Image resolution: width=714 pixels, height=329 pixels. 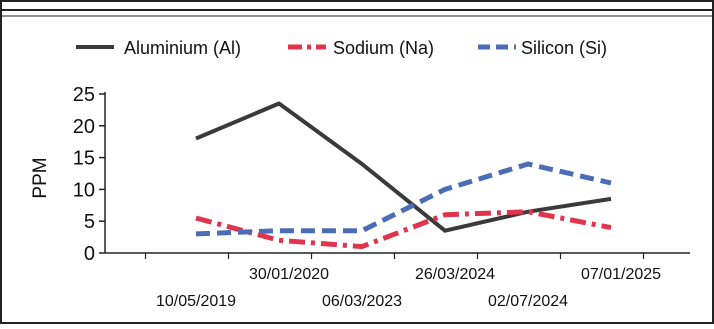 What do you see at coordinates (528, 301) in the screenshot?
I see `x-tick-label: 02/07/2024` at bounding box center [528, 301].